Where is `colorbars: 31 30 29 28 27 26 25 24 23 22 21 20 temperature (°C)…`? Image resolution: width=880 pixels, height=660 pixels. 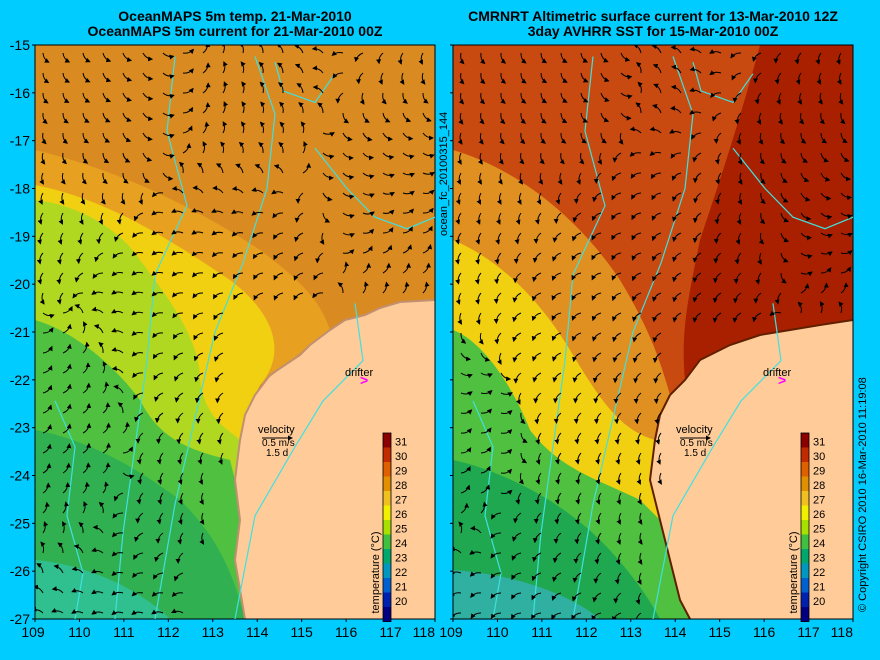
colorbars: 31 30 29 28 27 26 25 24 23 22 21 20 temperature (°C)… is located at coordinates (597, 527).